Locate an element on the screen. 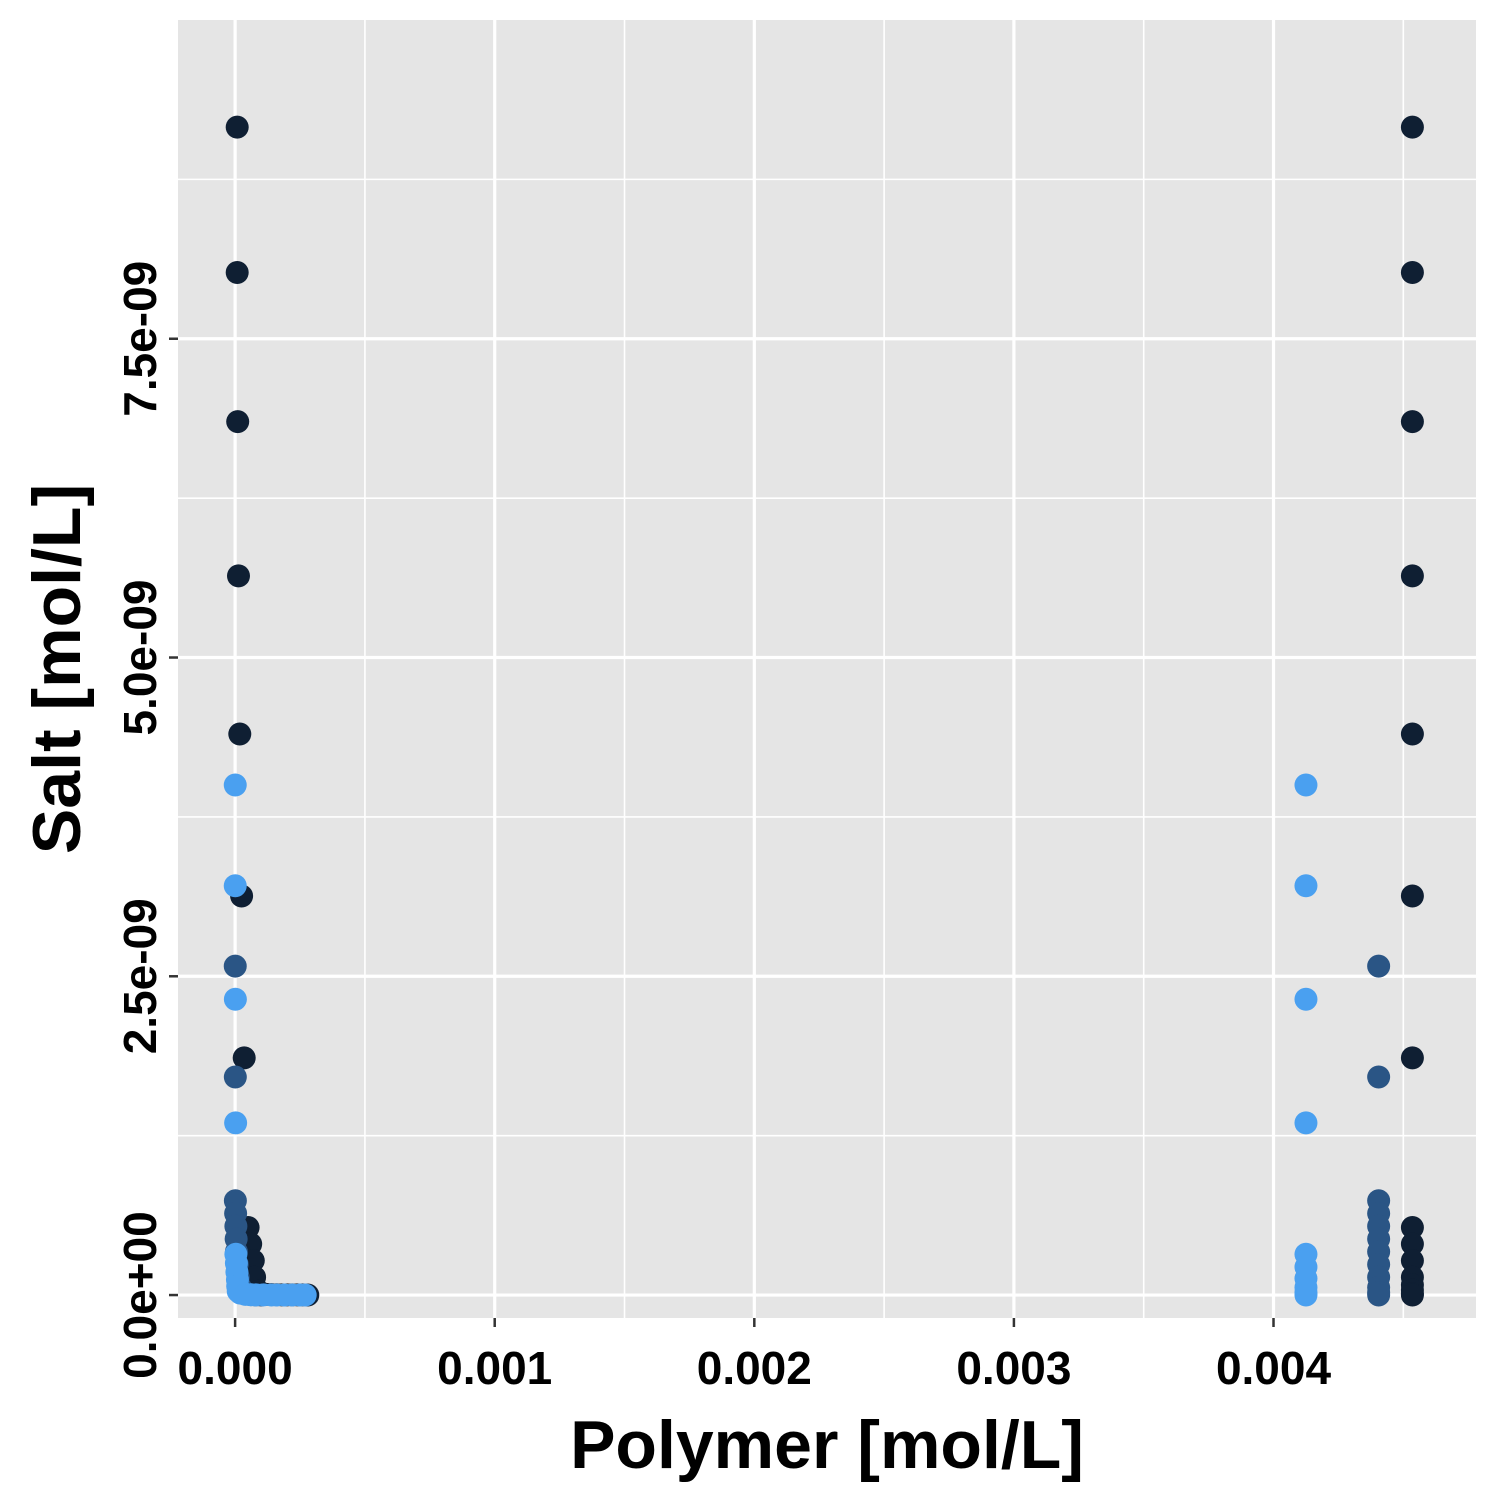  y-tick-label: 7.5e-09 is located at coordinates (140, 339).